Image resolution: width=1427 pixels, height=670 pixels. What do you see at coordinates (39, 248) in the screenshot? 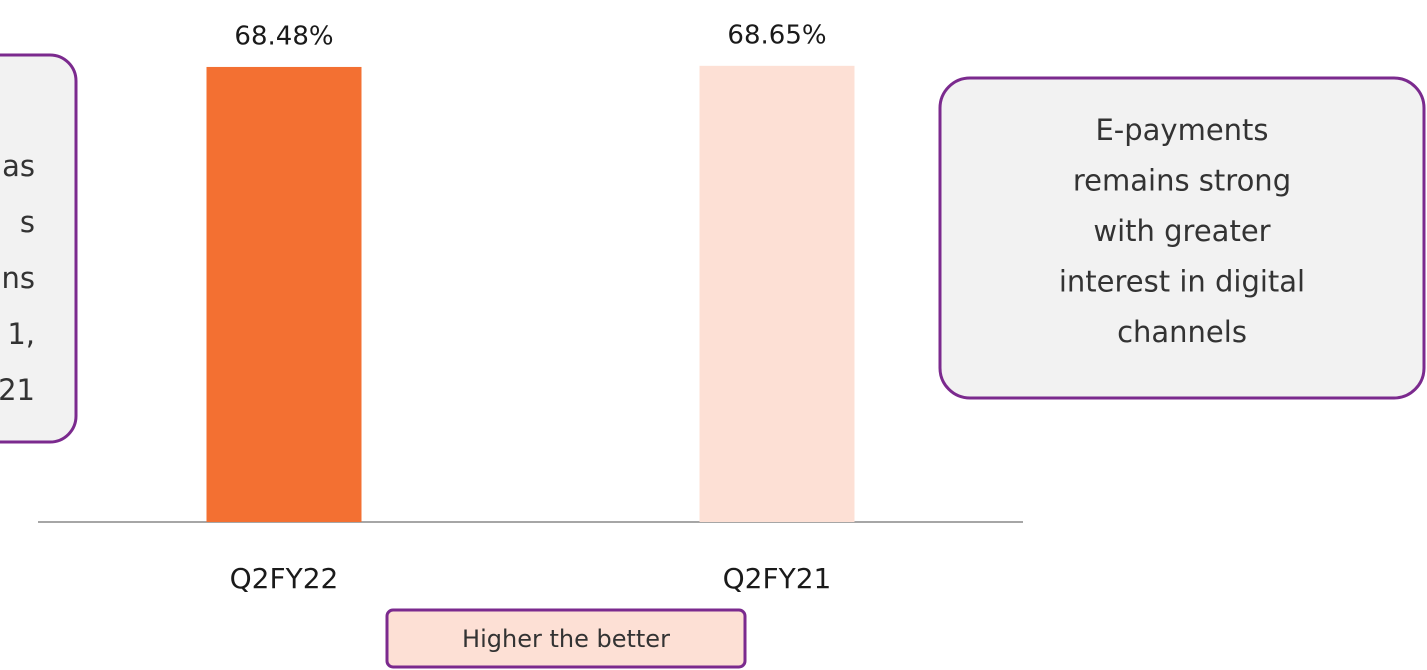
I see `left-note-box` at bounding box center [39, 248].